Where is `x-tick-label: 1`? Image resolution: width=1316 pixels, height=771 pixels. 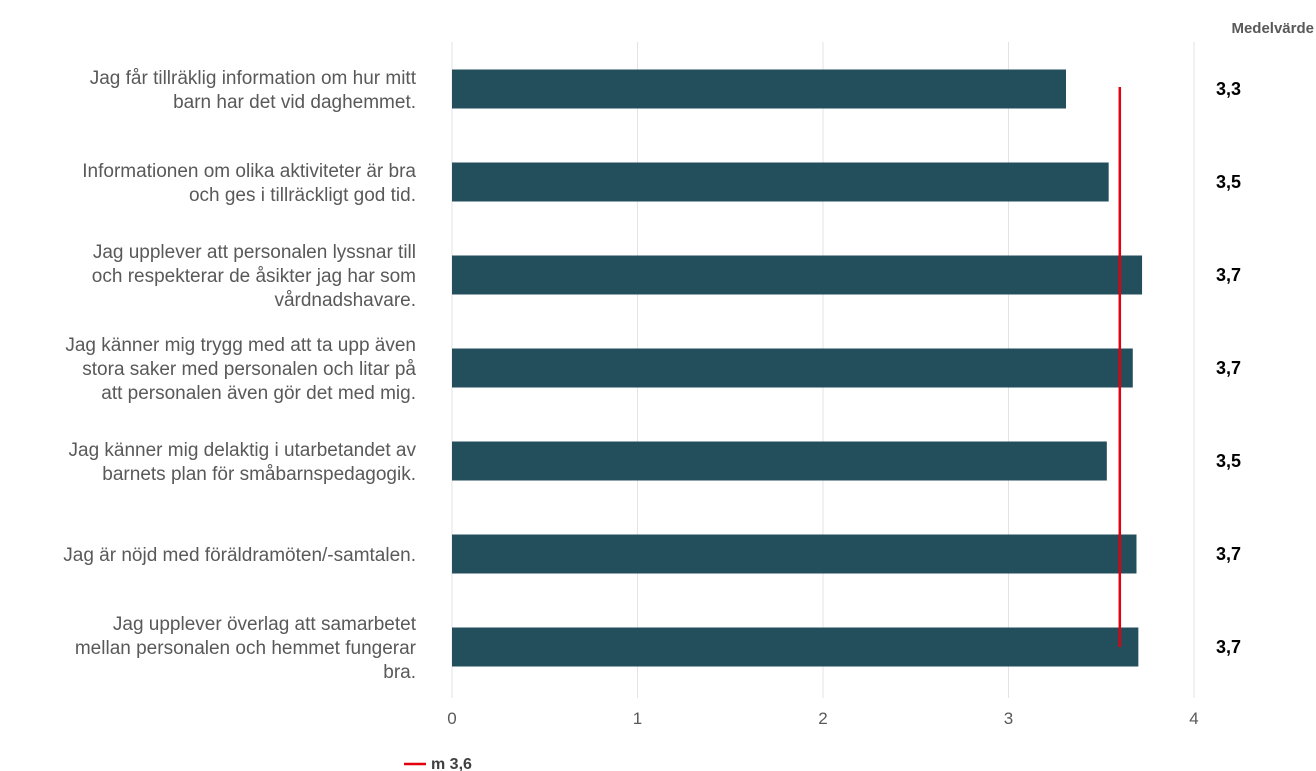
x-tick-label: 1 is located at coordinates (637, 718).